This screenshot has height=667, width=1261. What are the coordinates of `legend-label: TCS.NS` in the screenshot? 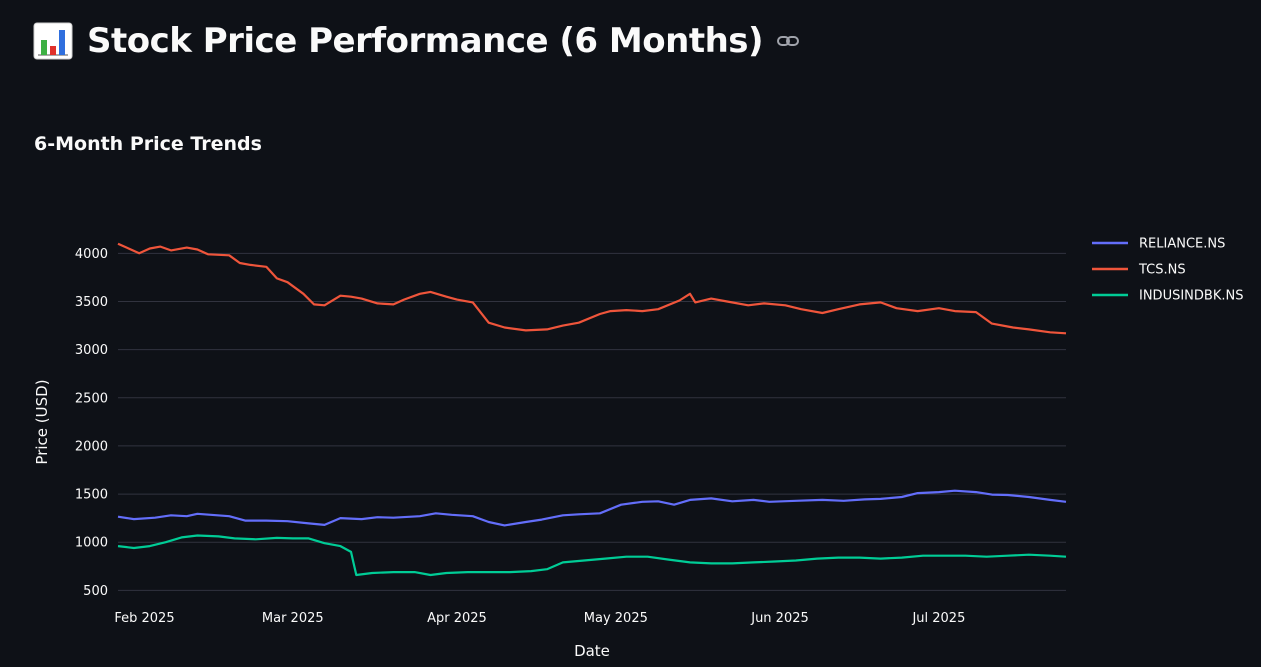 It's located at (1162, 270).